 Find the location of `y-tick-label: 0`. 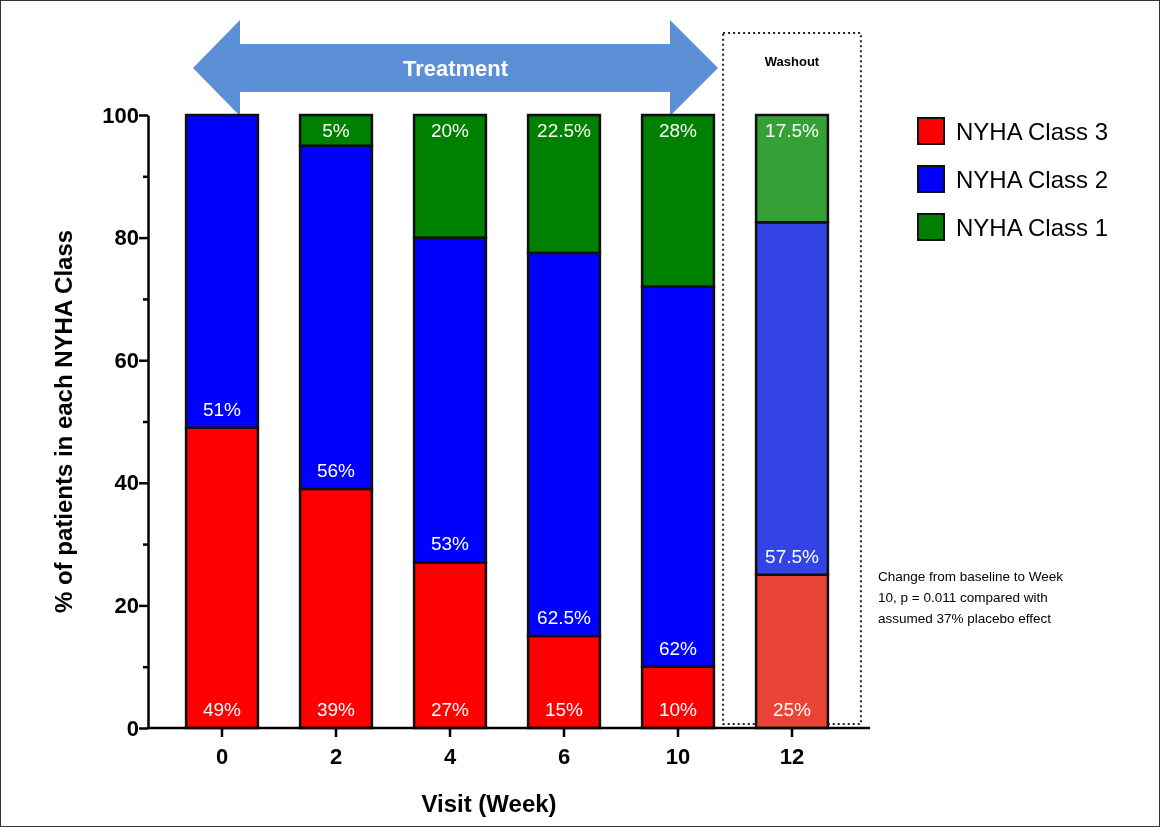

y-tick-label: 0 is located at coordinates (132, 728).